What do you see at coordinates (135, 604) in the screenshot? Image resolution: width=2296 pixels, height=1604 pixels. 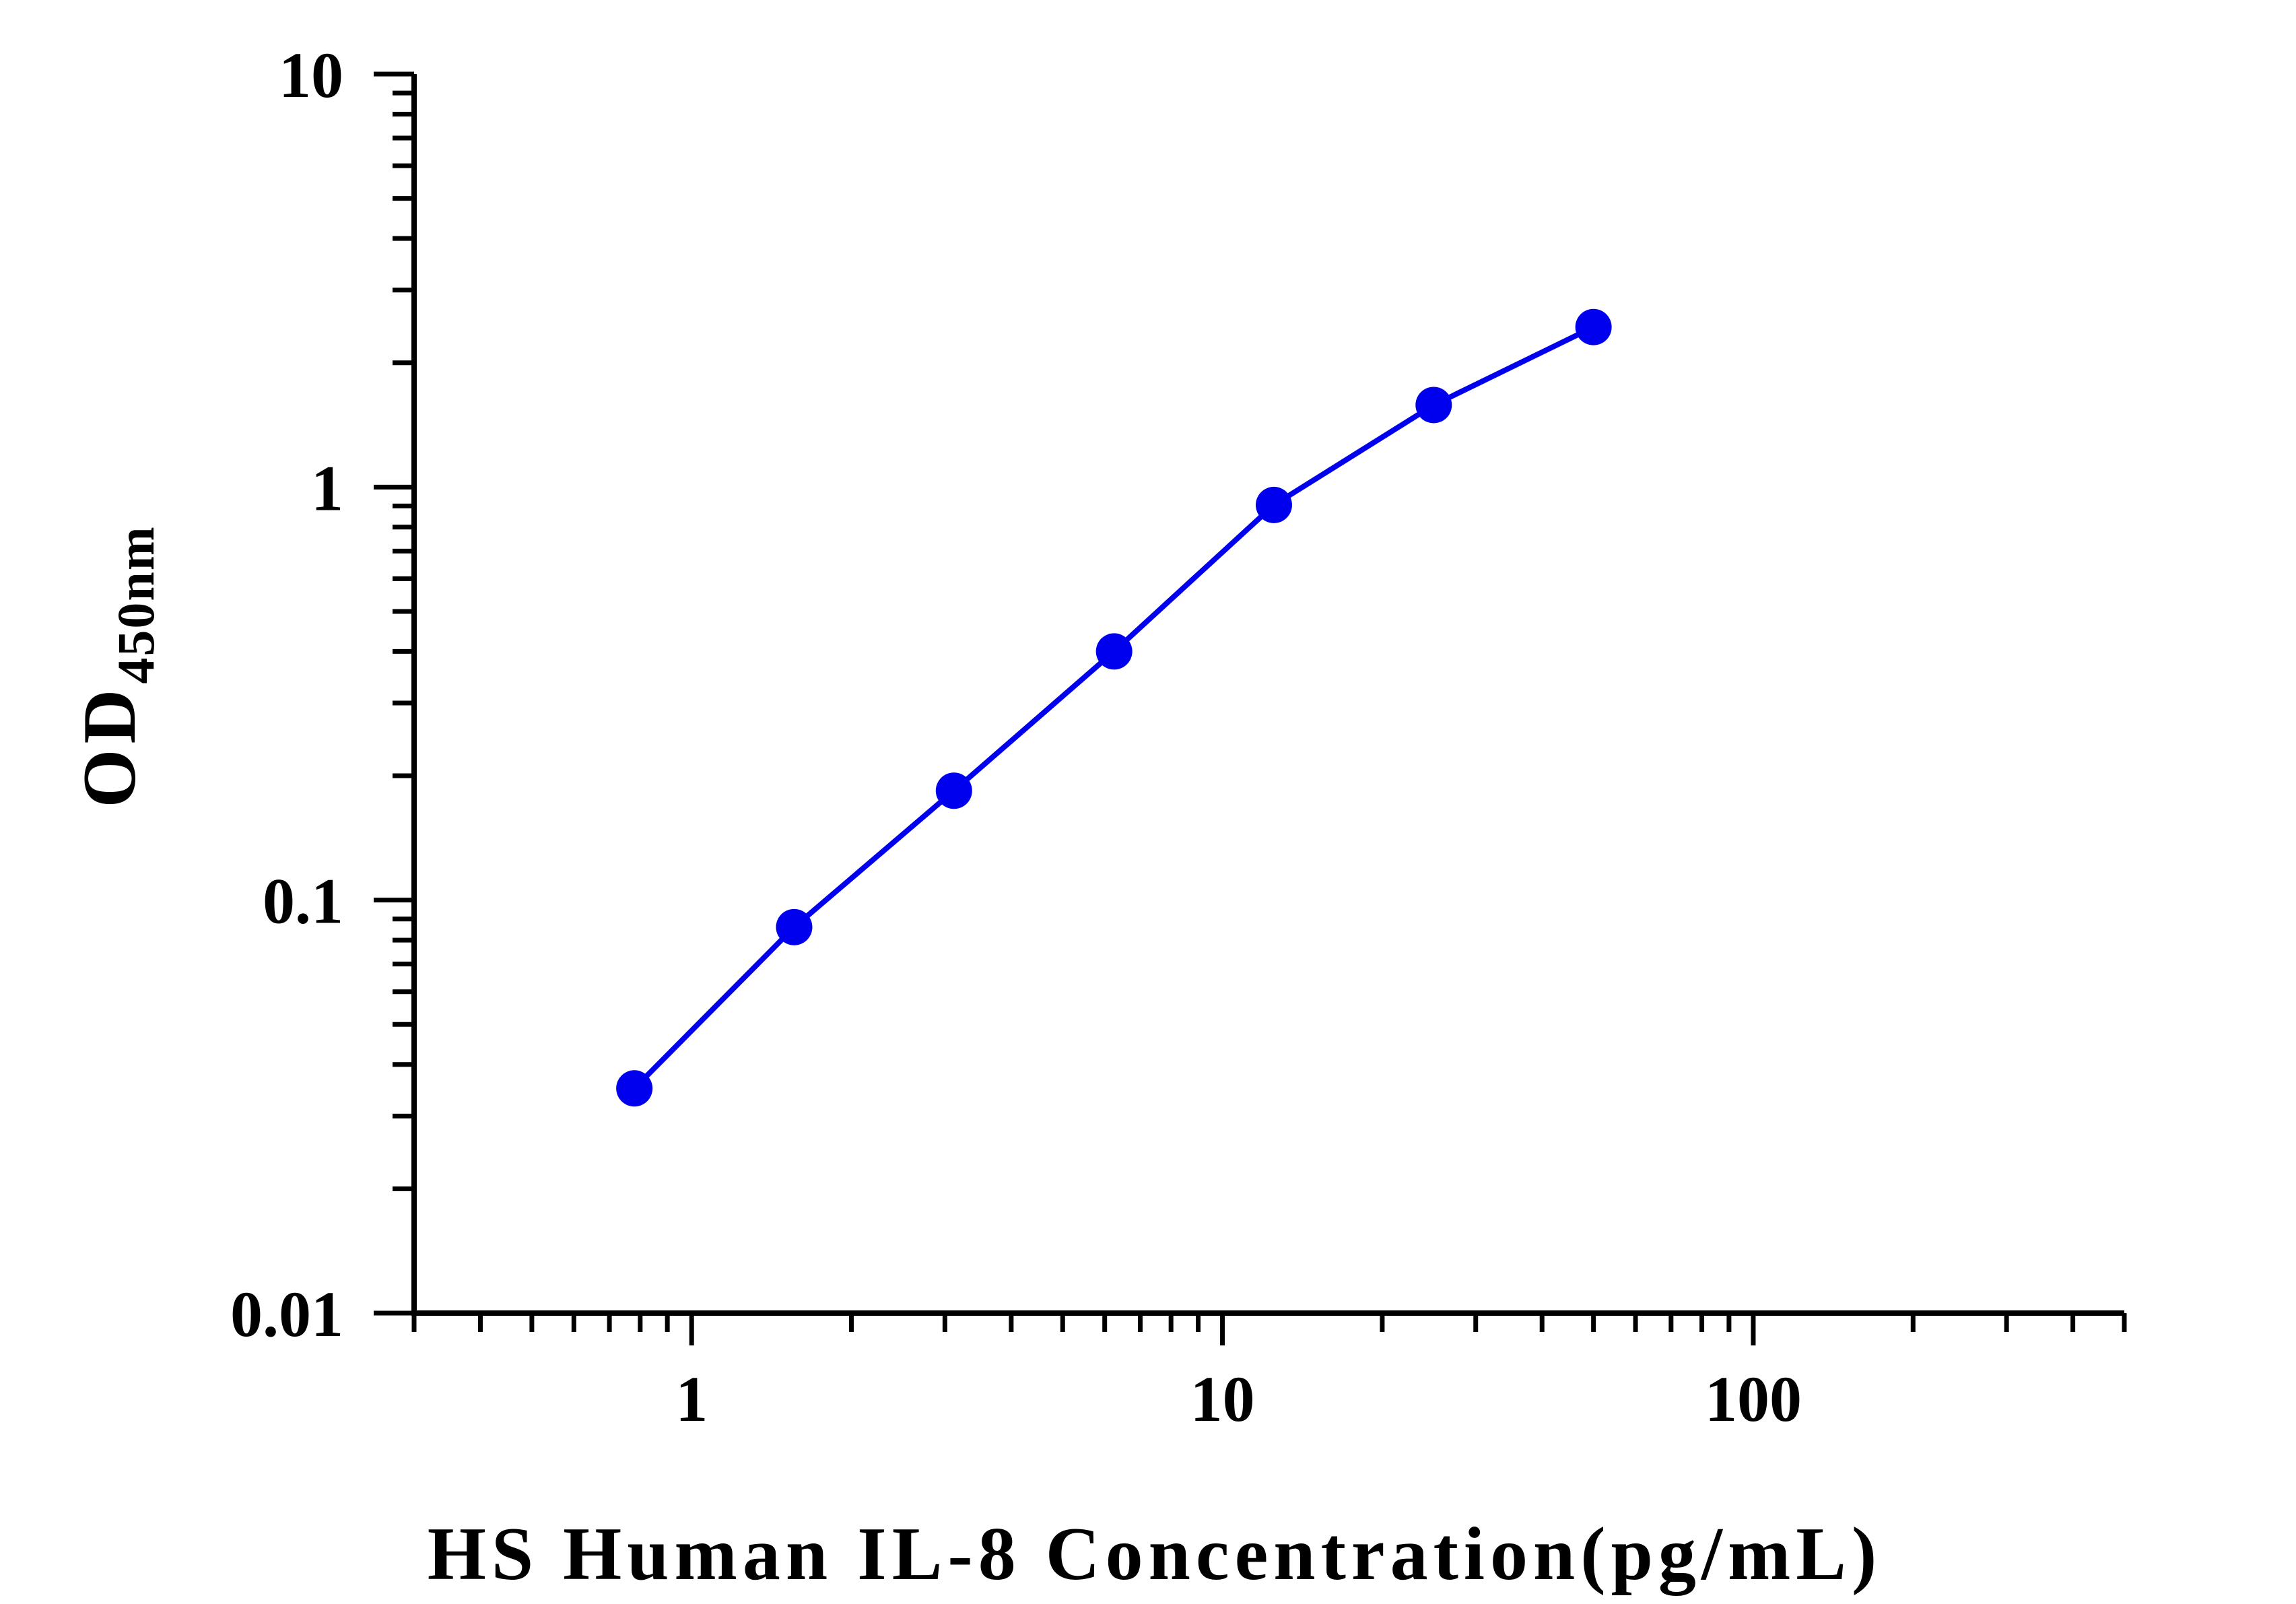 I see `y-axis-title-subscript: 450nm` at bounding box center [135, 604].